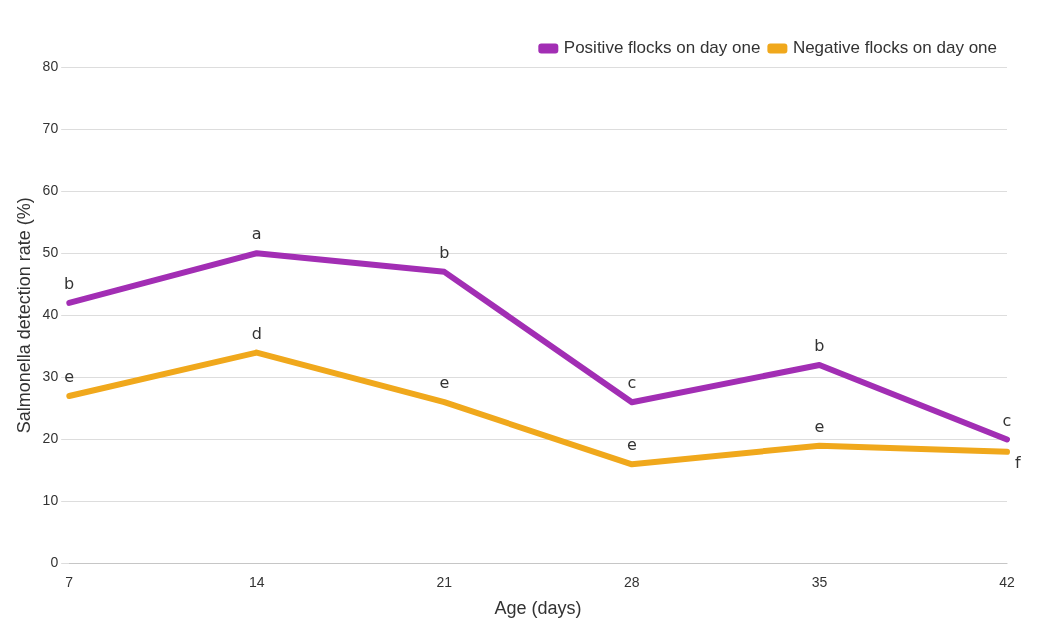 The image size is (1047, 634). Describe the element at coordinates (819, 581) in the screenshot. I see `x-tick-label: 35` at that location.